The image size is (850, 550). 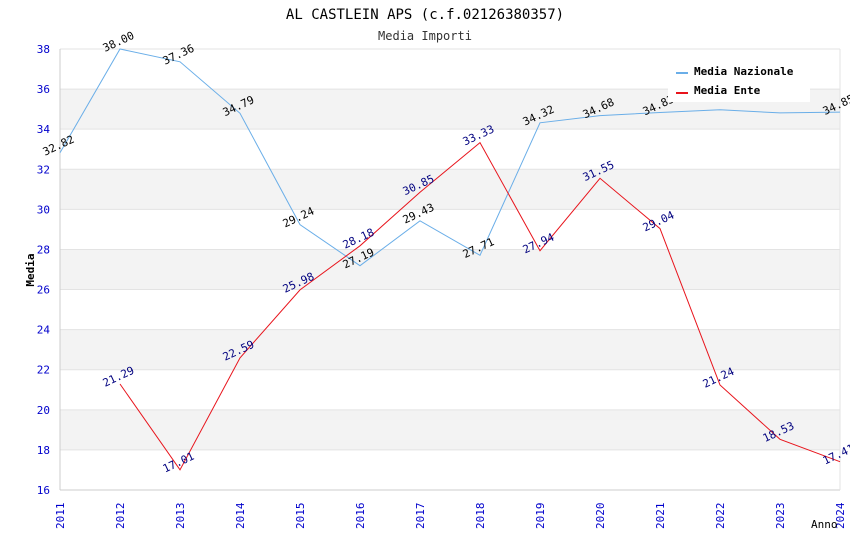 I want to click on x-tick-label: 2023, so click(x=780, y=516).